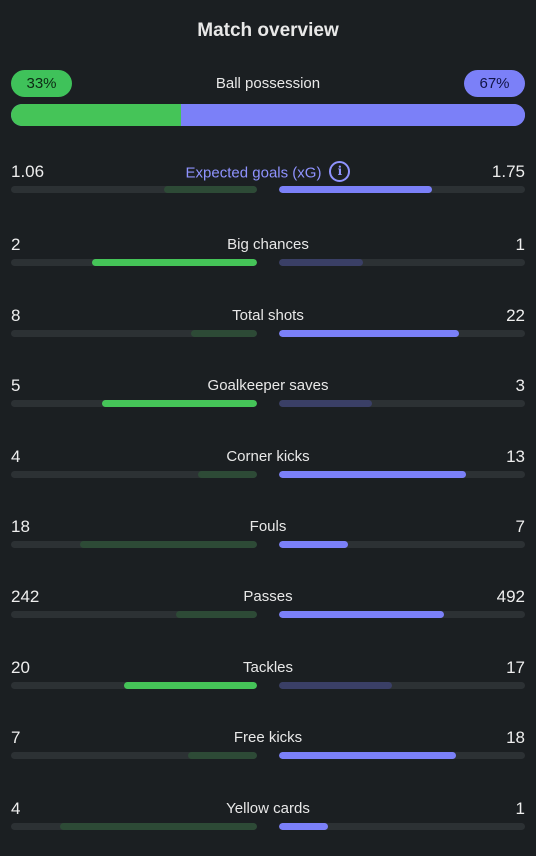 This screenshot has height=856, width=536. Describe the element at coordinates (520, 385) in the screenshot. I see `away-stat-value: 3` at that location.